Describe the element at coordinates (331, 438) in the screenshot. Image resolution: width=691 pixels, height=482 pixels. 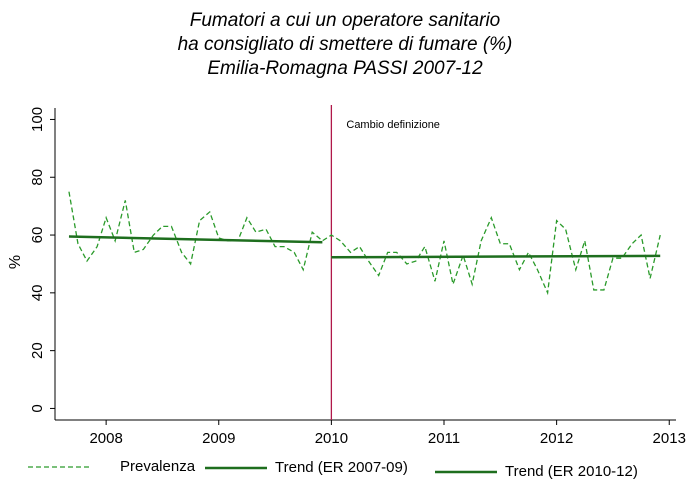
I see `x-tick-label: 2010` at that location.